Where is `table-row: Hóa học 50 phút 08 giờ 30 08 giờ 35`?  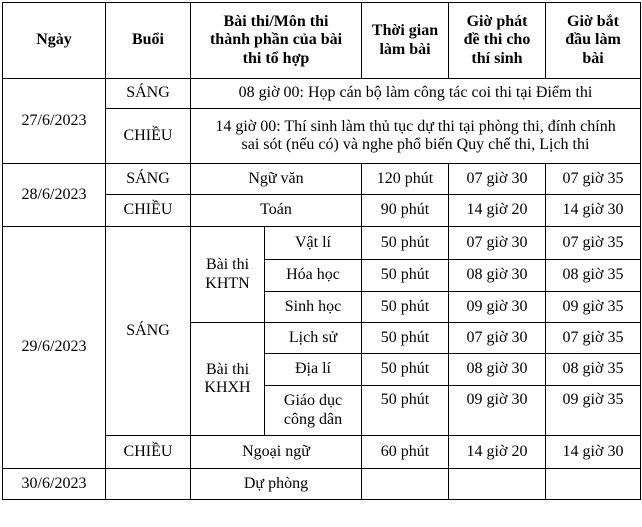
table-row: Hóa học 50 phút 08 giờ 30 08 giờ 35 is located at coordinates (322, 275).